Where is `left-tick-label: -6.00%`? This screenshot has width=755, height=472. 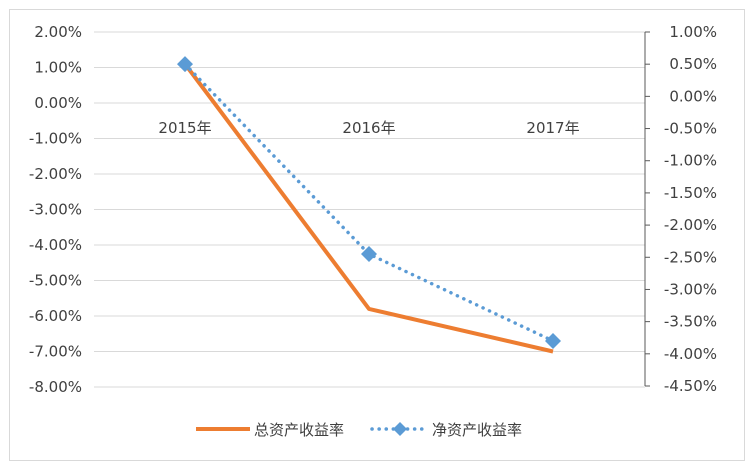 left-tick-label: -6.00% is located at coordinates (55, 316).